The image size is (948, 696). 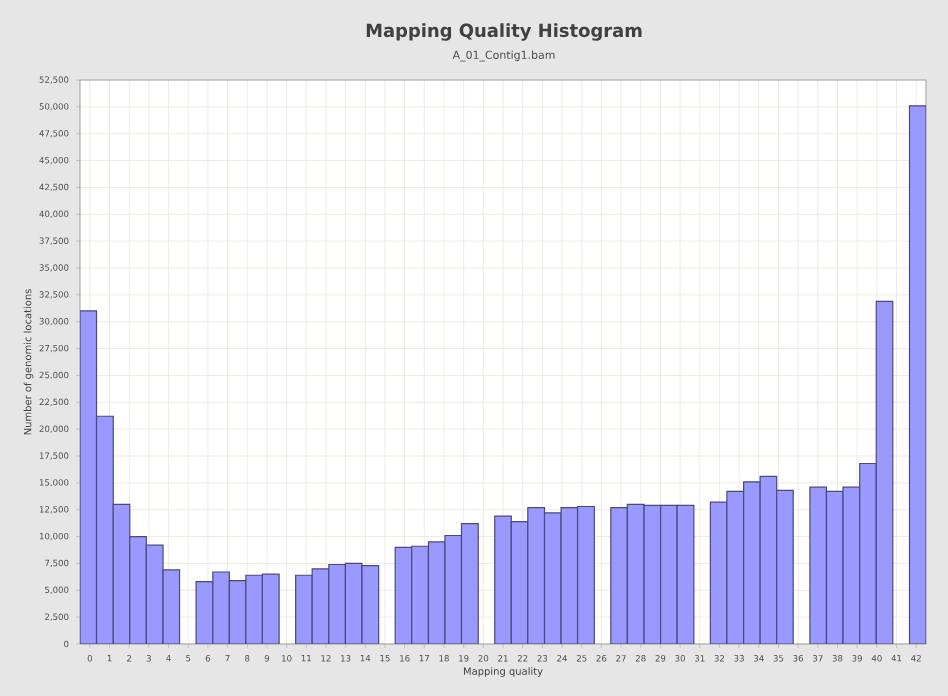 I want to click on chart-title: Mapping Quality Histogram, so click(x=504, y=32).